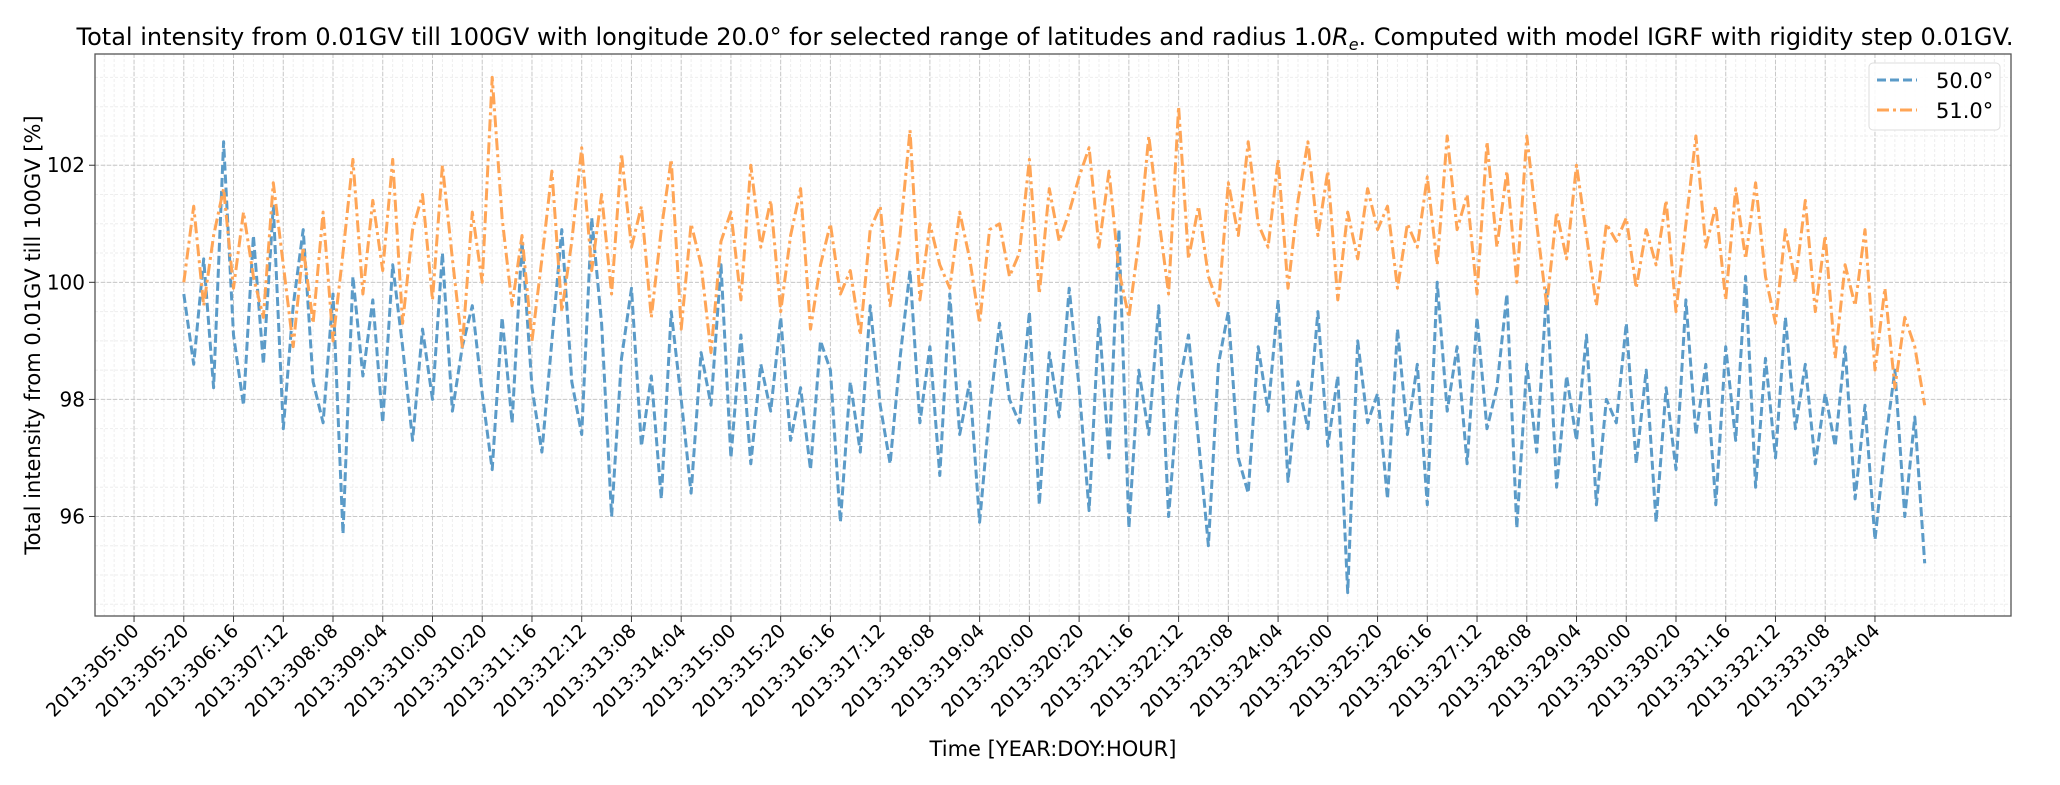 The image size is (2060, 785). I want to click on y-tick-label: 102, so click(66, 165).